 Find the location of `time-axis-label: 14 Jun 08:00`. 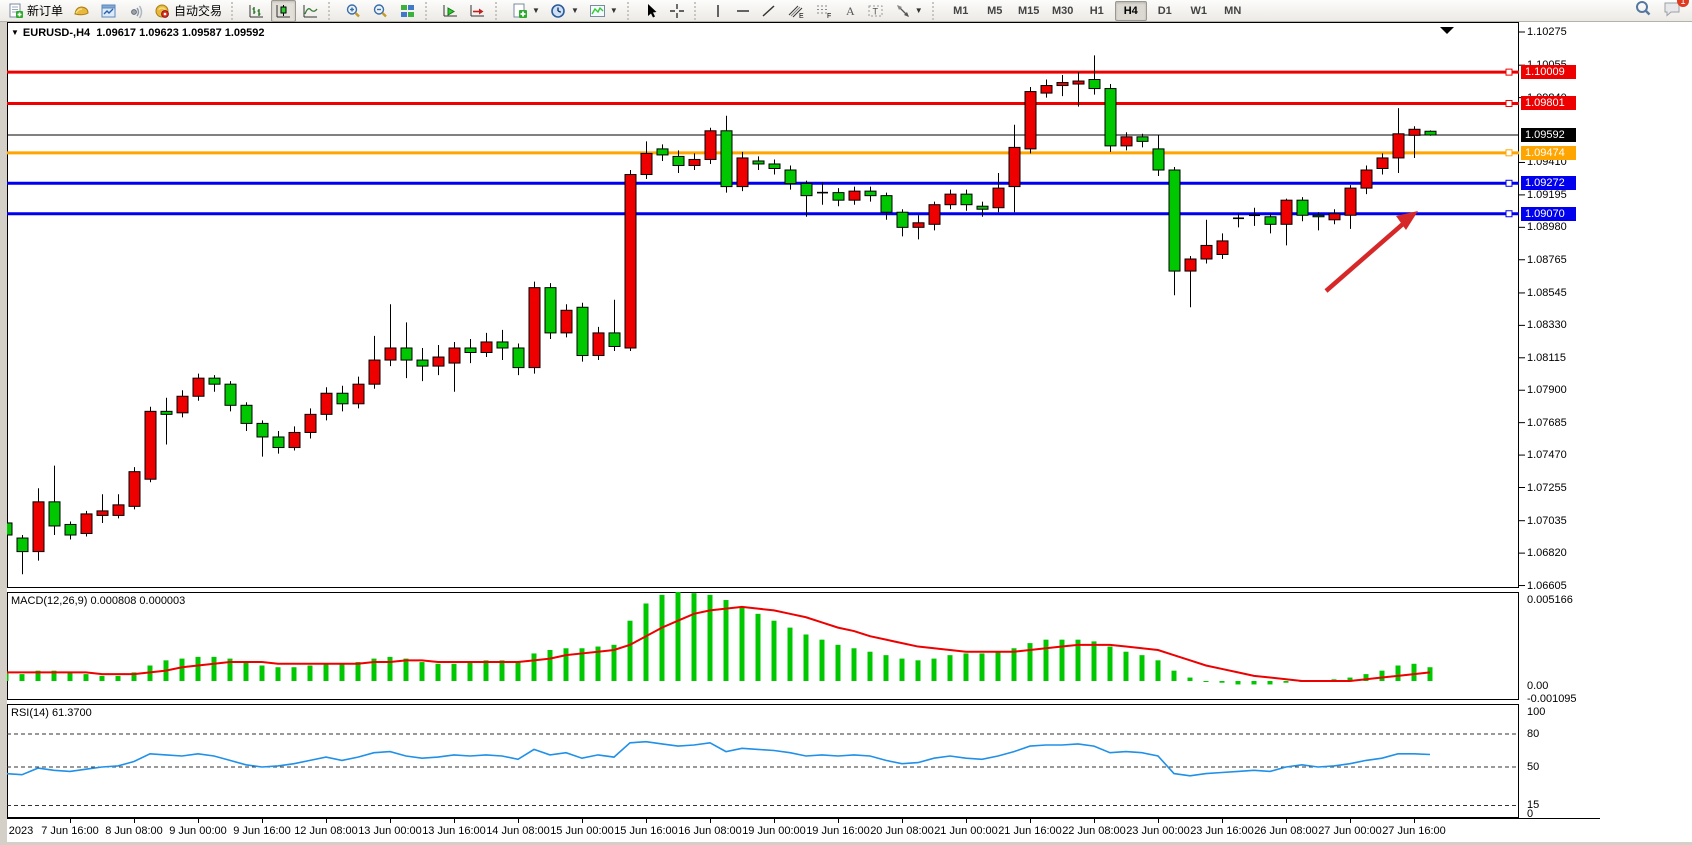

time-axis-label: 14 Jun 08:00 is located at coordinates (518, 831).